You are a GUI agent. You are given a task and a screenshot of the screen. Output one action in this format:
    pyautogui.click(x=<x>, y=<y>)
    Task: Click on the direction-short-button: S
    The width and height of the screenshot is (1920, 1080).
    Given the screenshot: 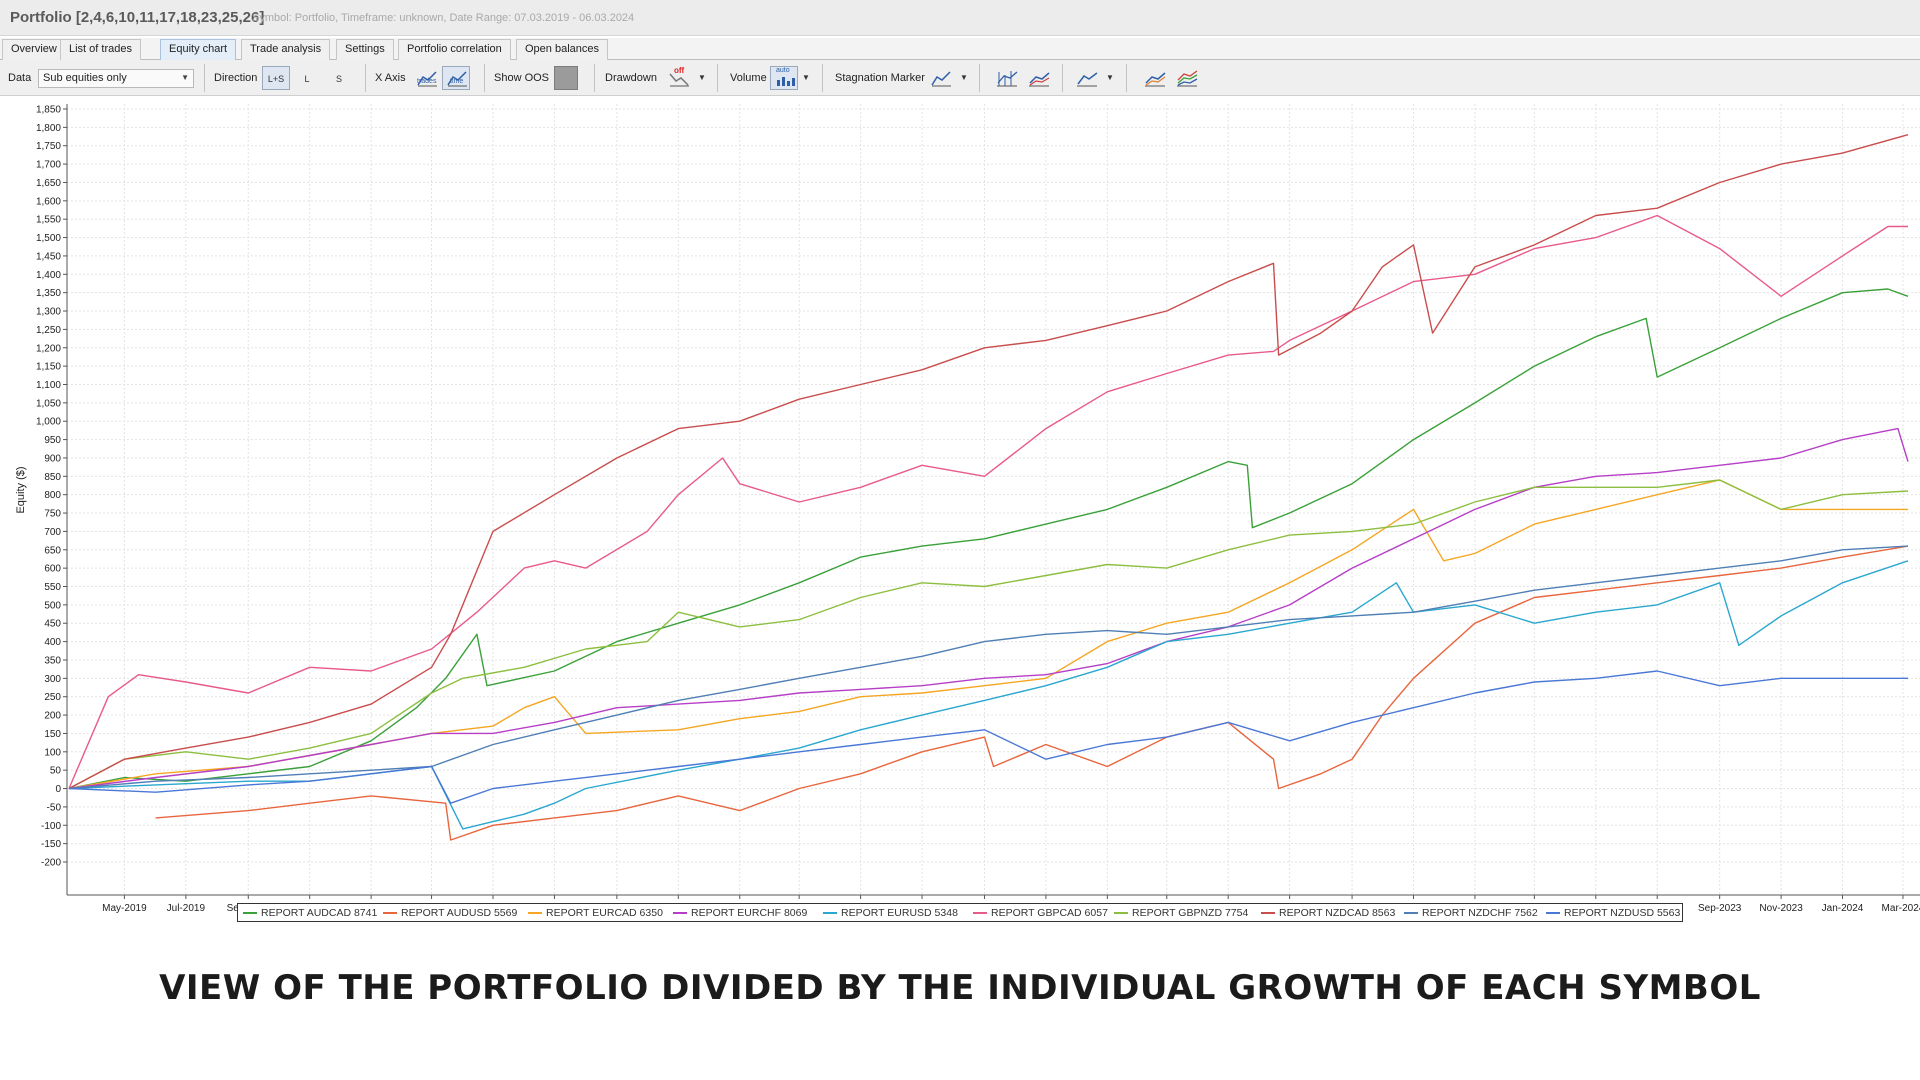 What is the action you would take?
    pyautogui.click(x=338, y=79)
    